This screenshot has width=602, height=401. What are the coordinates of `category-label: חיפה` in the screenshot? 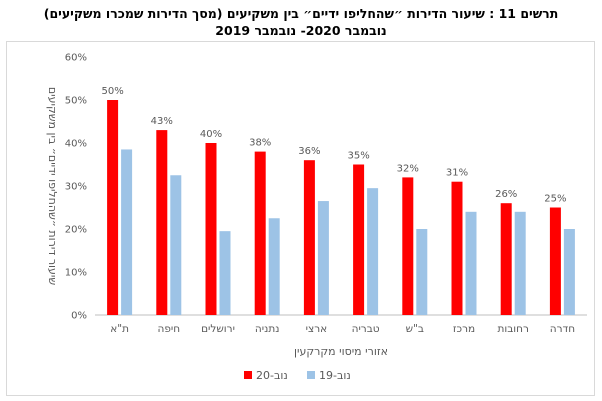 It's located at (168, 329).